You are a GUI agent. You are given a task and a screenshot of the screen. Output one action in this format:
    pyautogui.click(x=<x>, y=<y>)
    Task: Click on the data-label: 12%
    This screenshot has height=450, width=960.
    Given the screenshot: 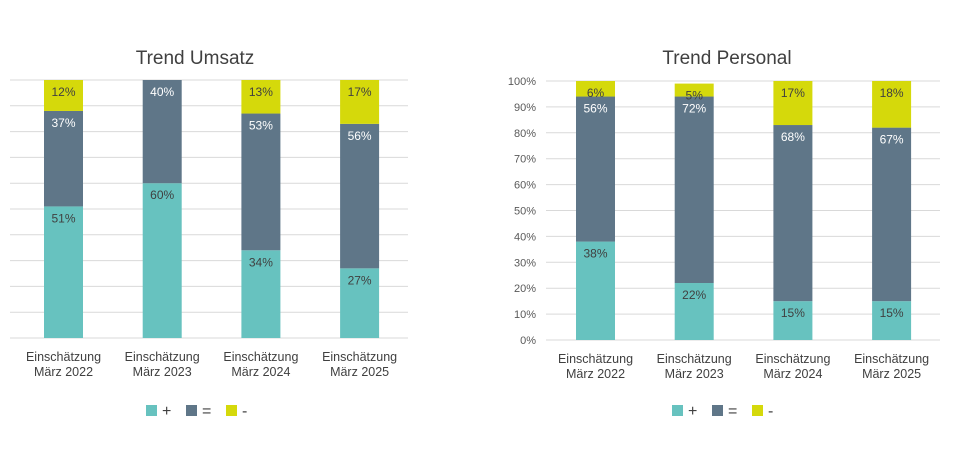 What is the action you would take?
    pyautogui.click(x=63, y=92)
    